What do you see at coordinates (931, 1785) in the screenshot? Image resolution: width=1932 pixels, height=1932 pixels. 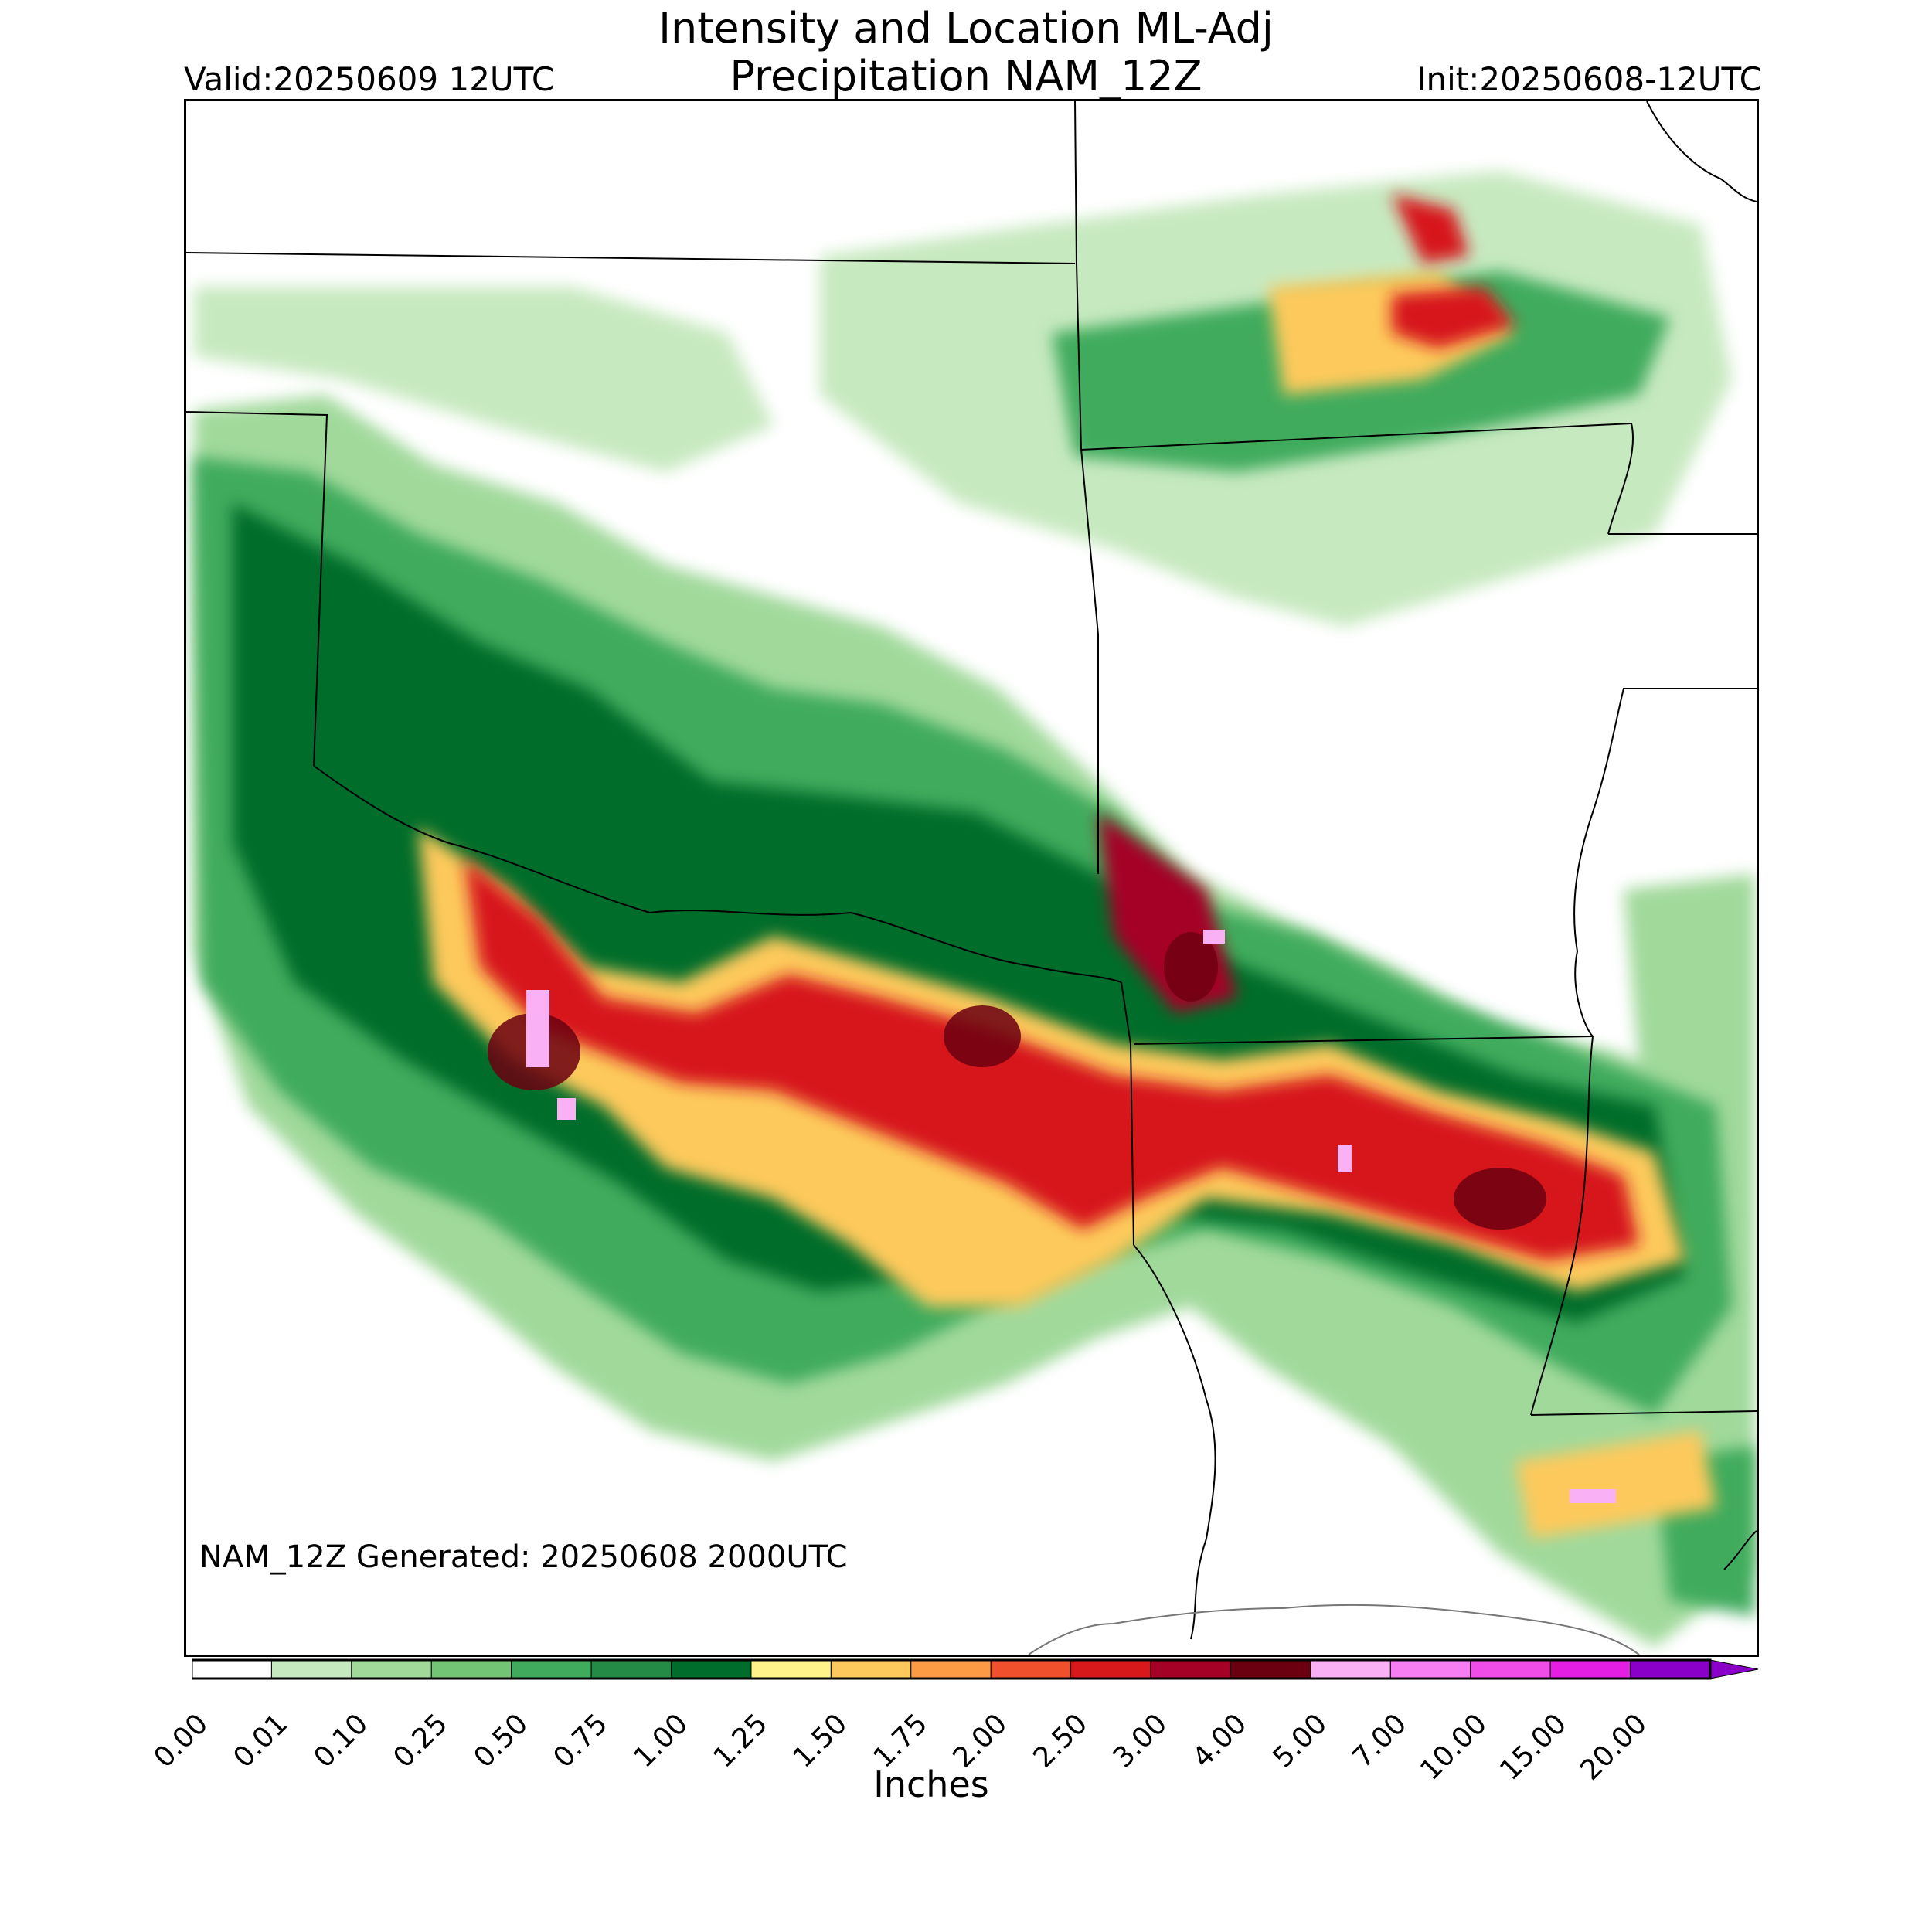 I see `colorbar-units: Inches` at bounding box center [931, 1785].